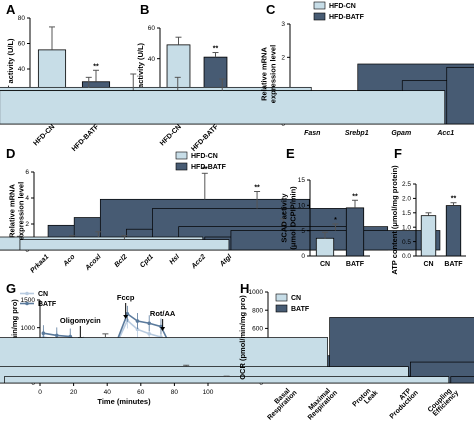 This screenshot has width=474, height=447. Describe the element at coordinates (355, 264) in the screenshot. I see `x-category-label-E: BATF` at that location.